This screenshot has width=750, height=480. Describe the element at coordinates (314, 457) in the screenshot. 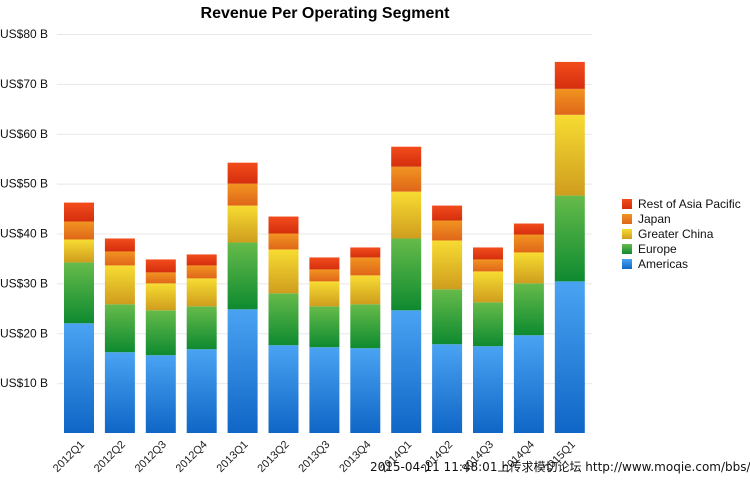

I see `x-tick-label: 2013Q3` at that location.